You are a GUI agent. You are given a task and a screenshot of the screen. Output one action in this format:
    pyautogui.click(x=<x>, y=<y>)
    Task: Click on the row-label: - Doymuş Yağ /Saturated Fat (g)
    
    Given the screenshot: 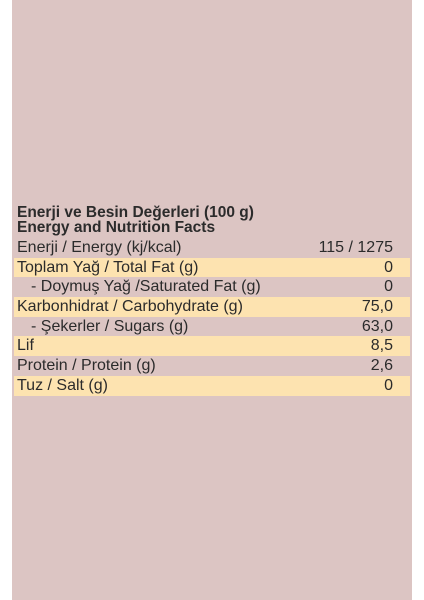 What is the action you would take?
    pyautogui.click(x=146, y=287)
    